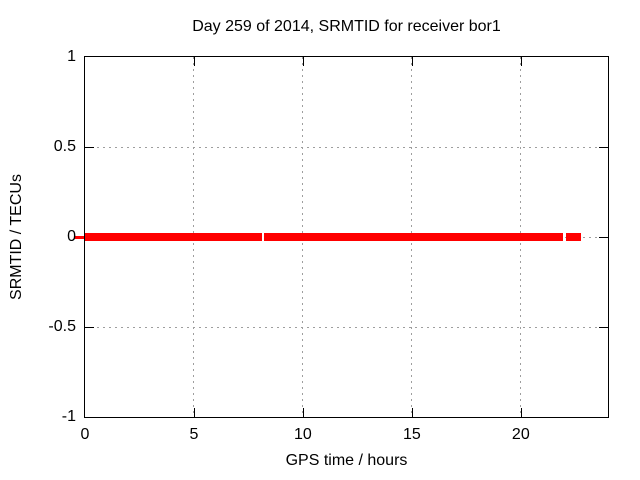 Image resolution: width=640 pixels, height=480 pixels. I want to click on x-tick-label: 15, so click(411, 434).